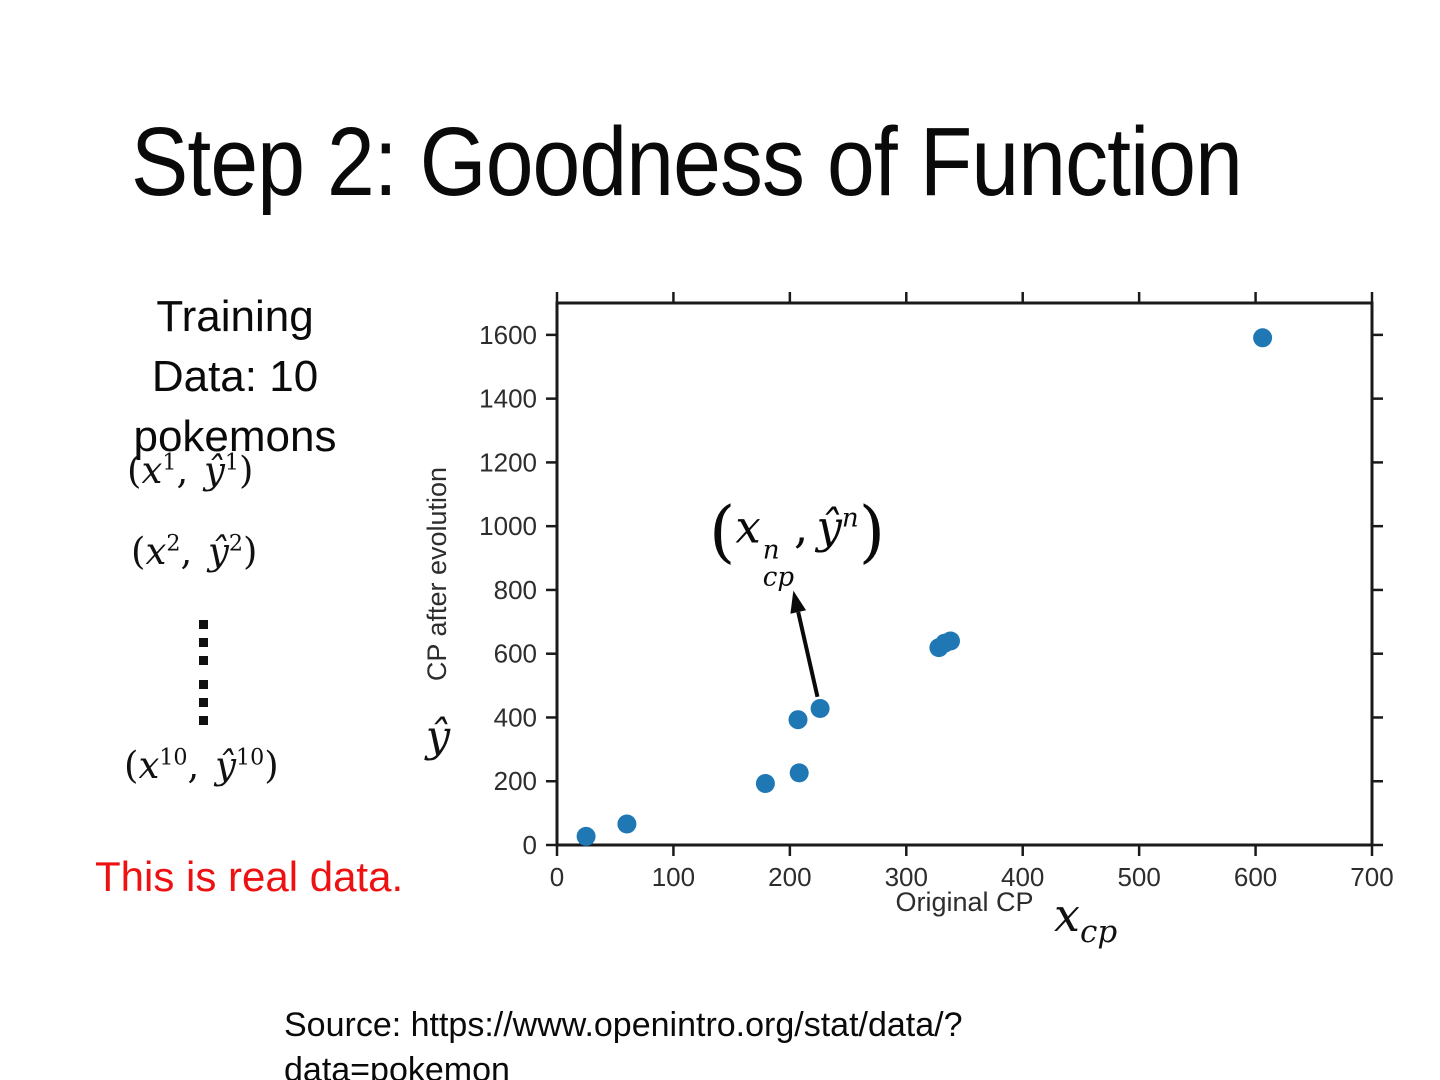 This screenshot has width=1440, height=1080. Describe the element at coordinates (798, 602) in the screenshot. I see `annotation-arrowhead` at that location.